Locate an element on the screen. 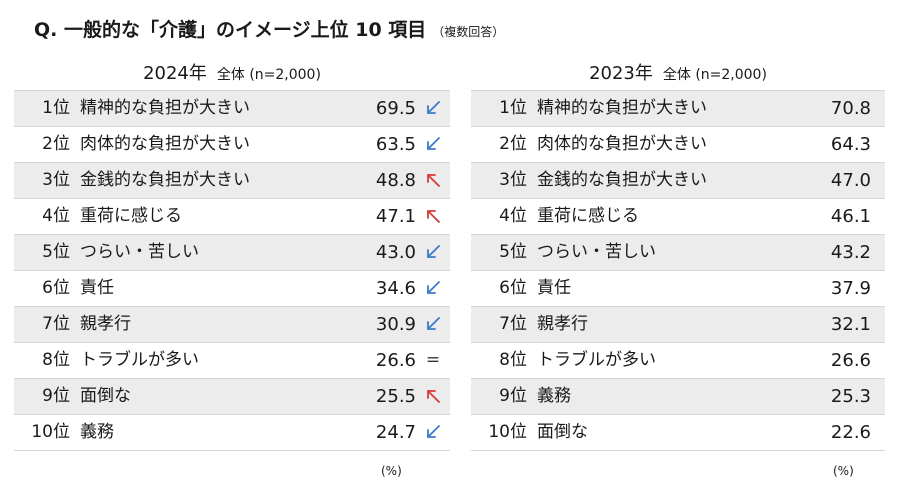 The width and height of the screenshot is (900, 496). table-row: 1位 精神的な負担が大きい 70.8 is located at coordinates (678, 109).